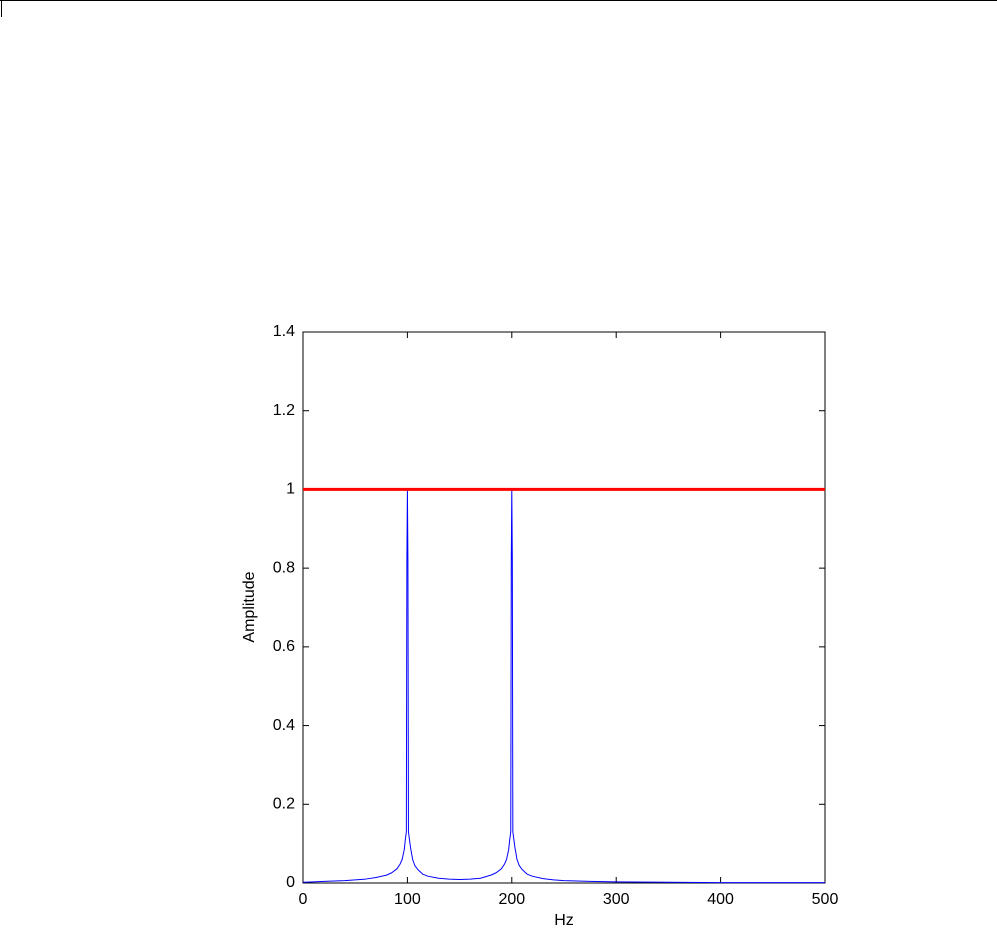 This screenshot has height=933, width=997. Describe the element at coordinates (616, 899) in the screenshot. I see `x-tick-label: 300` at that location.